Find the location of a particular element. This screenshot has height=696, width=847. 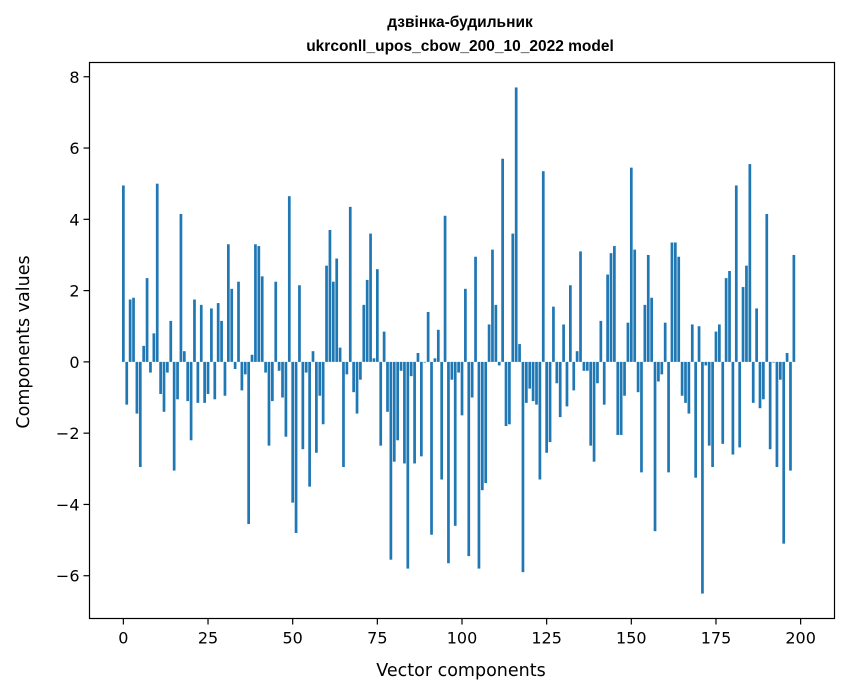

x-tick-label: 200 is located at coordinates (800, 638).